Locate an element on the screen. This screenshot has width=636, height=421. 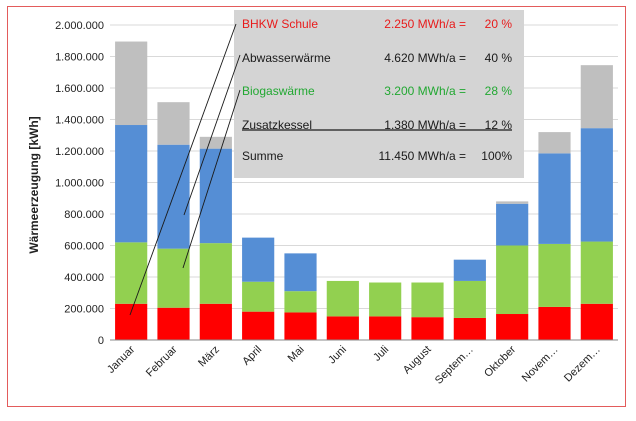
y-tick-label: 600.000 is located at coordinates (84, 247).